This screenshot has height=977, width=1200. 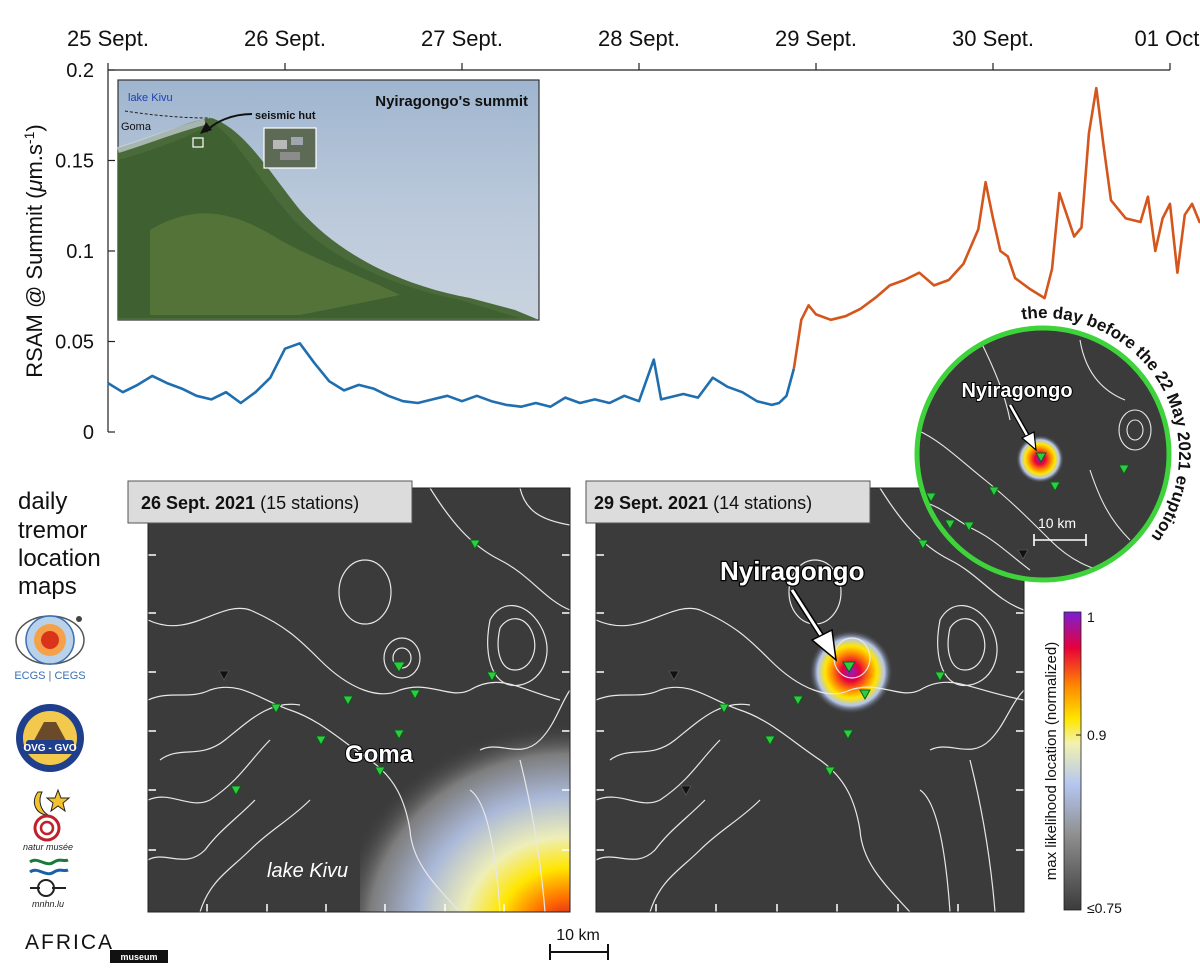 What do you see at coordinates (59, 558) in the screenshot?
I see `svg-text: location` at bounding box center [59, 558].